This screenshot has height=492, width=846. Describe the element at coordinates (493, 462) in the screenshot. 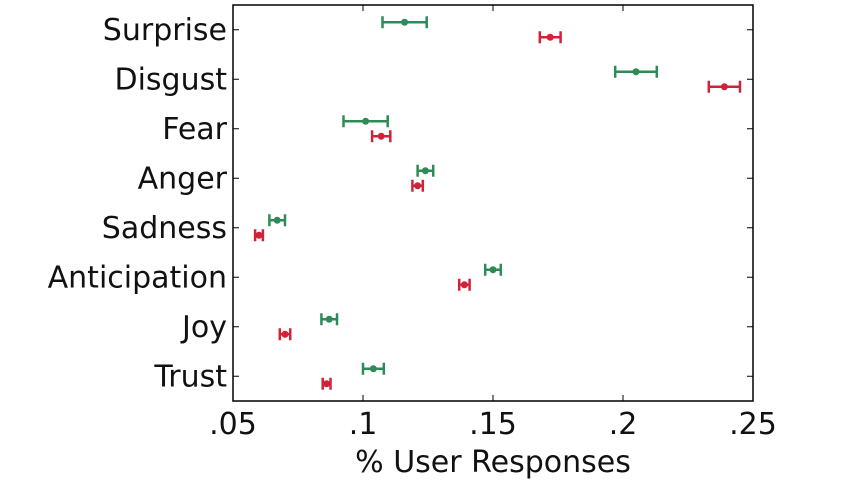

I see `x-axis-label: % User Responses` at that location.